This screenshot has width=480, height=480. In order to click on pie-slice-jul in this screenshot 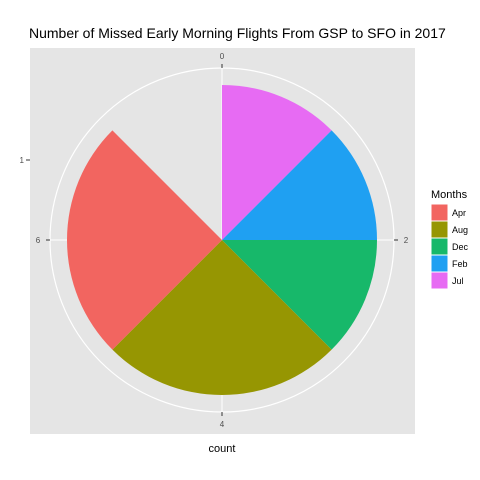, I will do `click(277, 162)`.